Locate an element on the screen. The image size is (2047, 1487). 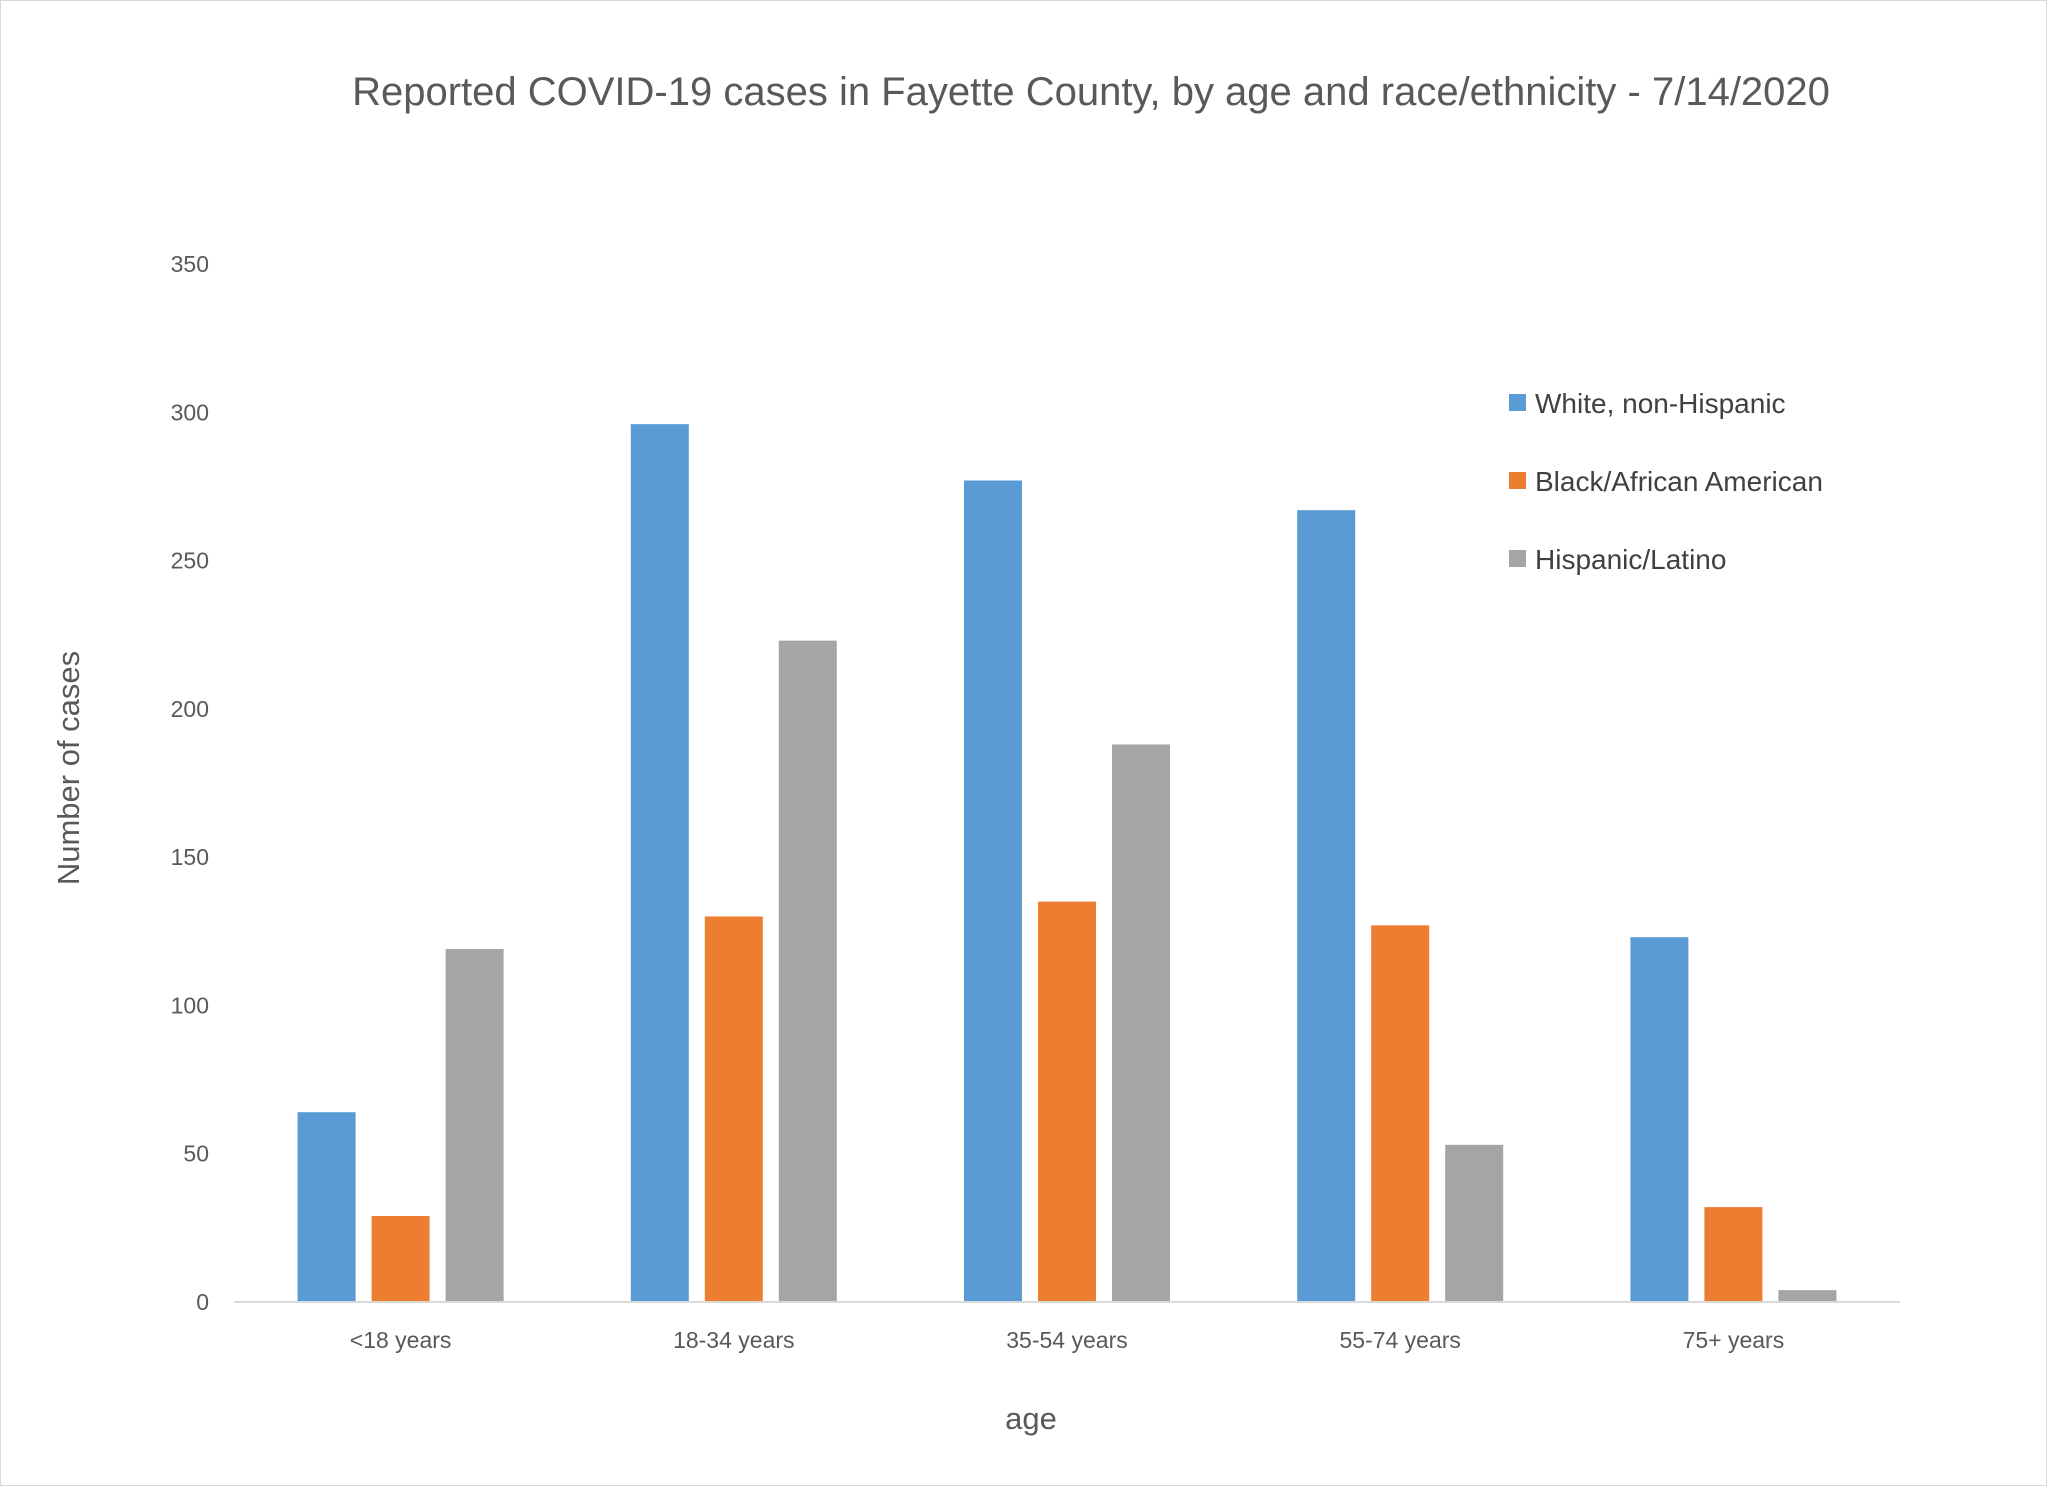
x-tick-label: 18-34 years is located at coordinates (733, 1340).